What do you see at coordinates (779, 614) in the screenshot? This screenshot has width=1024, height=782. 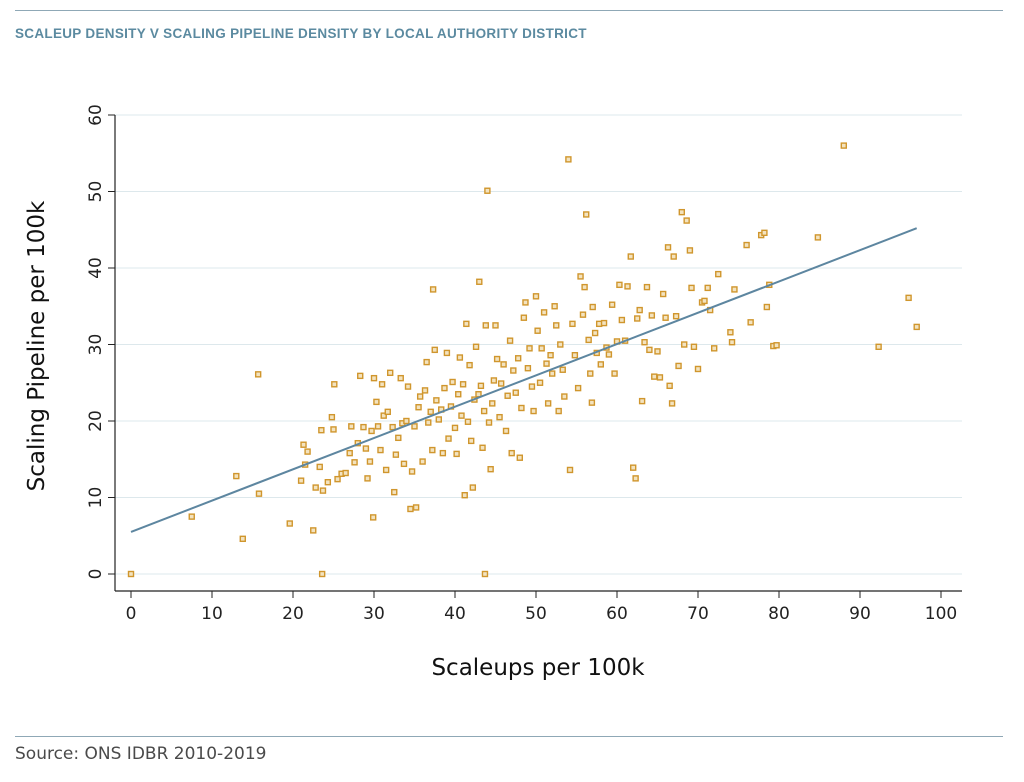 I see `x-tick-label: 80` at bounding box center [779, 614].